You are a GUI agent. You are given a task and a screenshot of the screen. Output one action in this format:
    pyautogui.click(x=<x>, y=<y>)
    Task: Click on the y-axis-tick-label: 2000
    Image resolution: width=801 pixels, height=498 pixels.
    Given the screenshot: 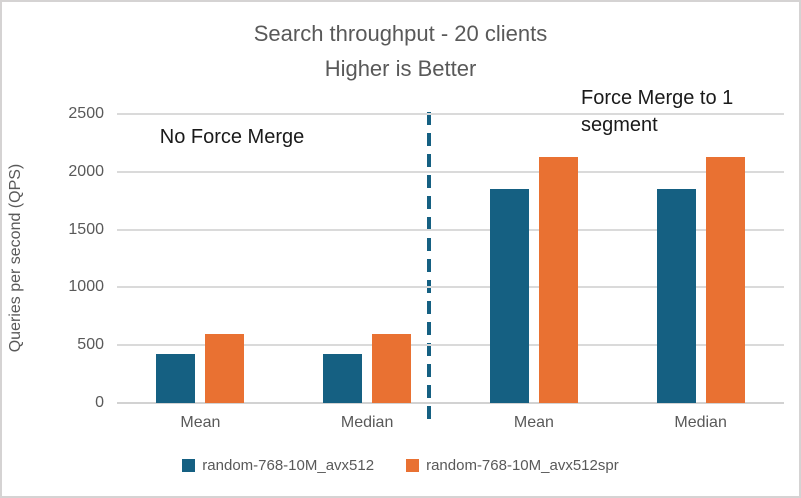 What is the action you would take?
    pyautogui.click(x=86, y=171)
    